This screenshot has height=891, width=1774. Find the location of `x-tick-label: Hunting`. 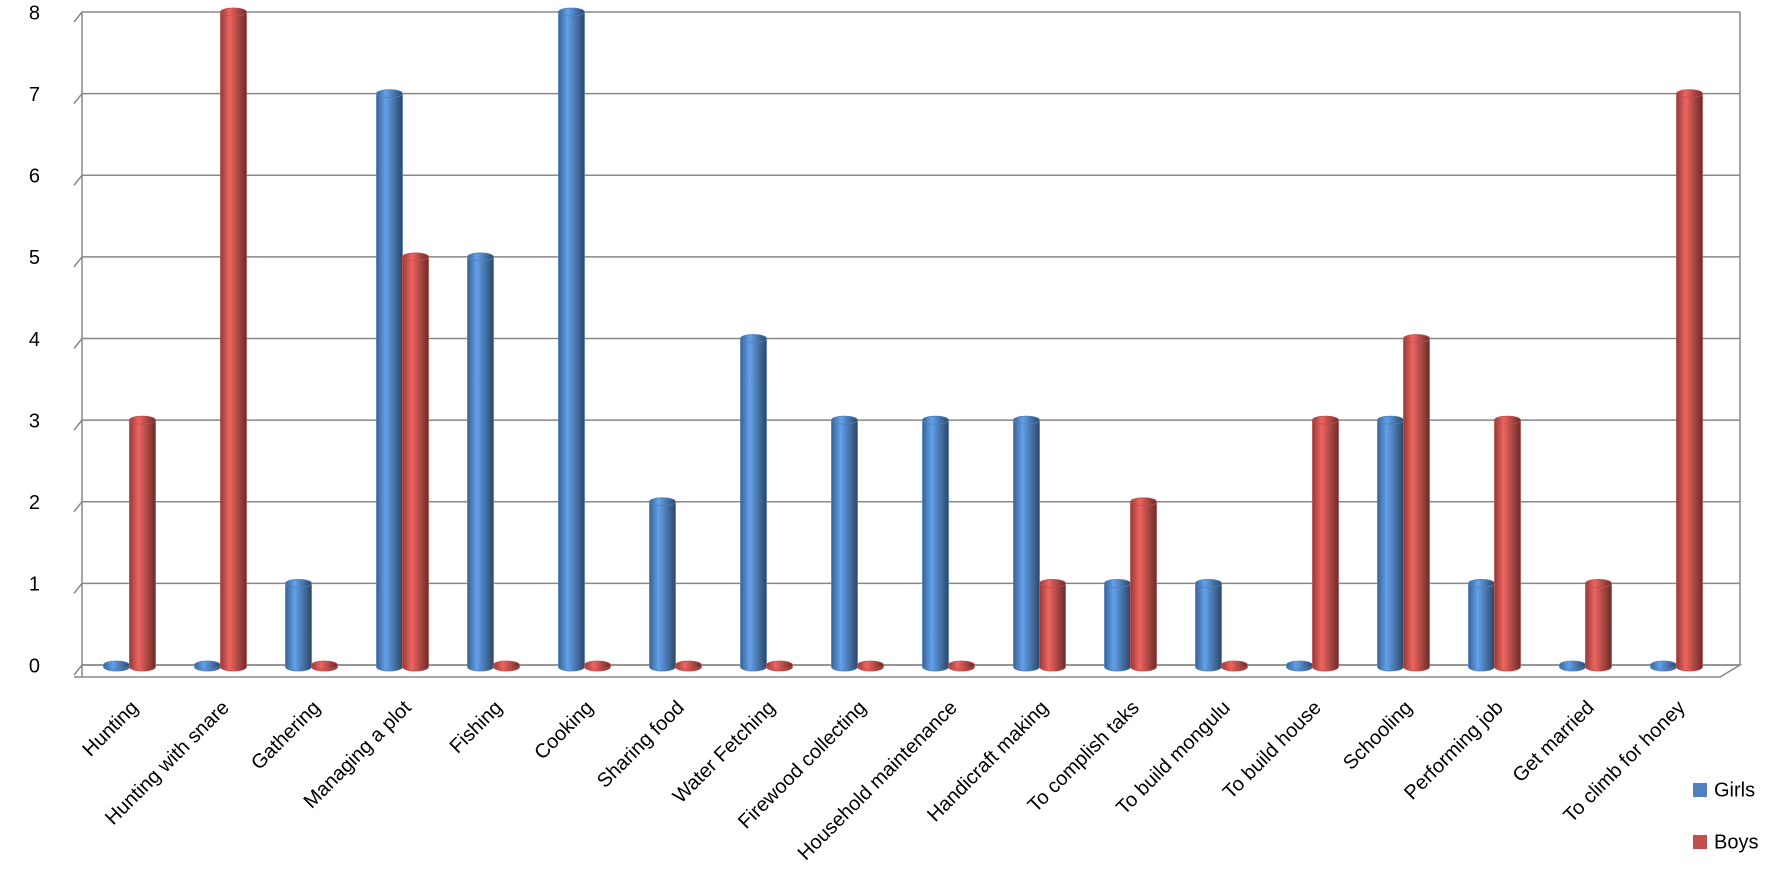

x-tick-label: Hunting is located at coordinates (110, 729).